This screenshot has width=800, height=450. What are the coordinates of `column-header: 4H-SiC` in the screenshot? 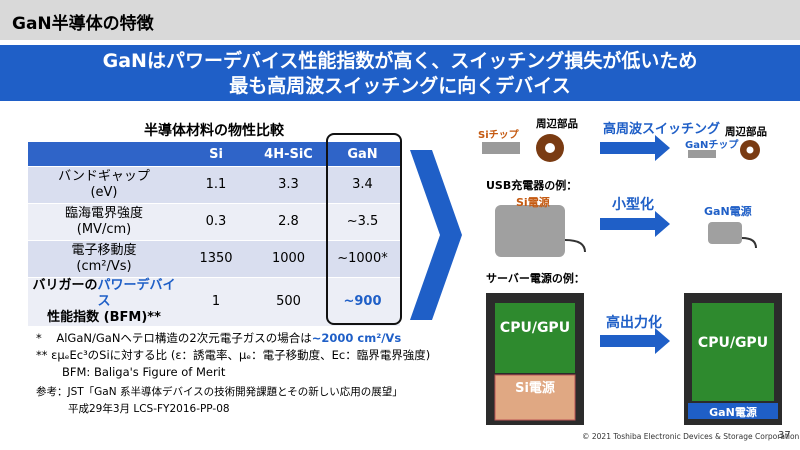 It's located at (288, 154).